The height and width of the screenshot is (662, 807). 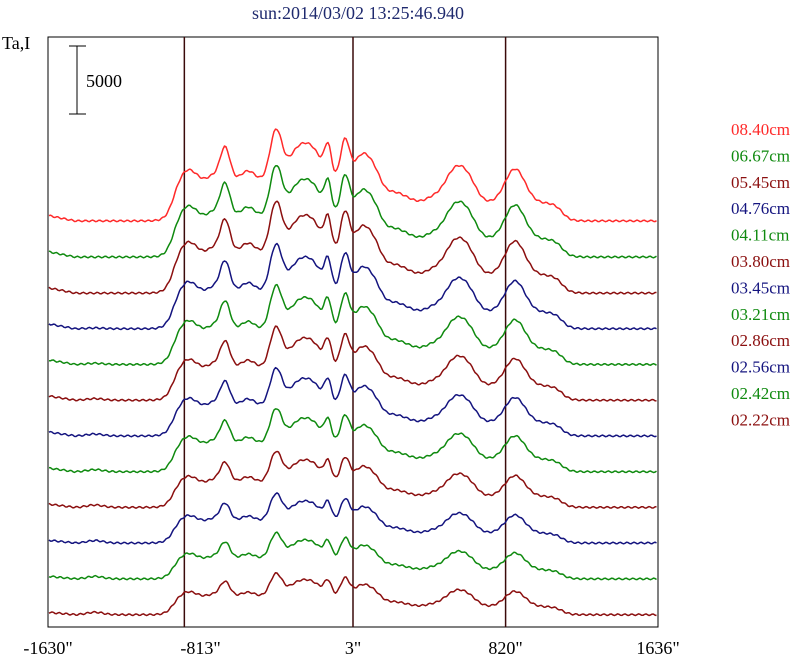 I want to click on legend-entry: 06.67cm, so click(x=760, y=155).